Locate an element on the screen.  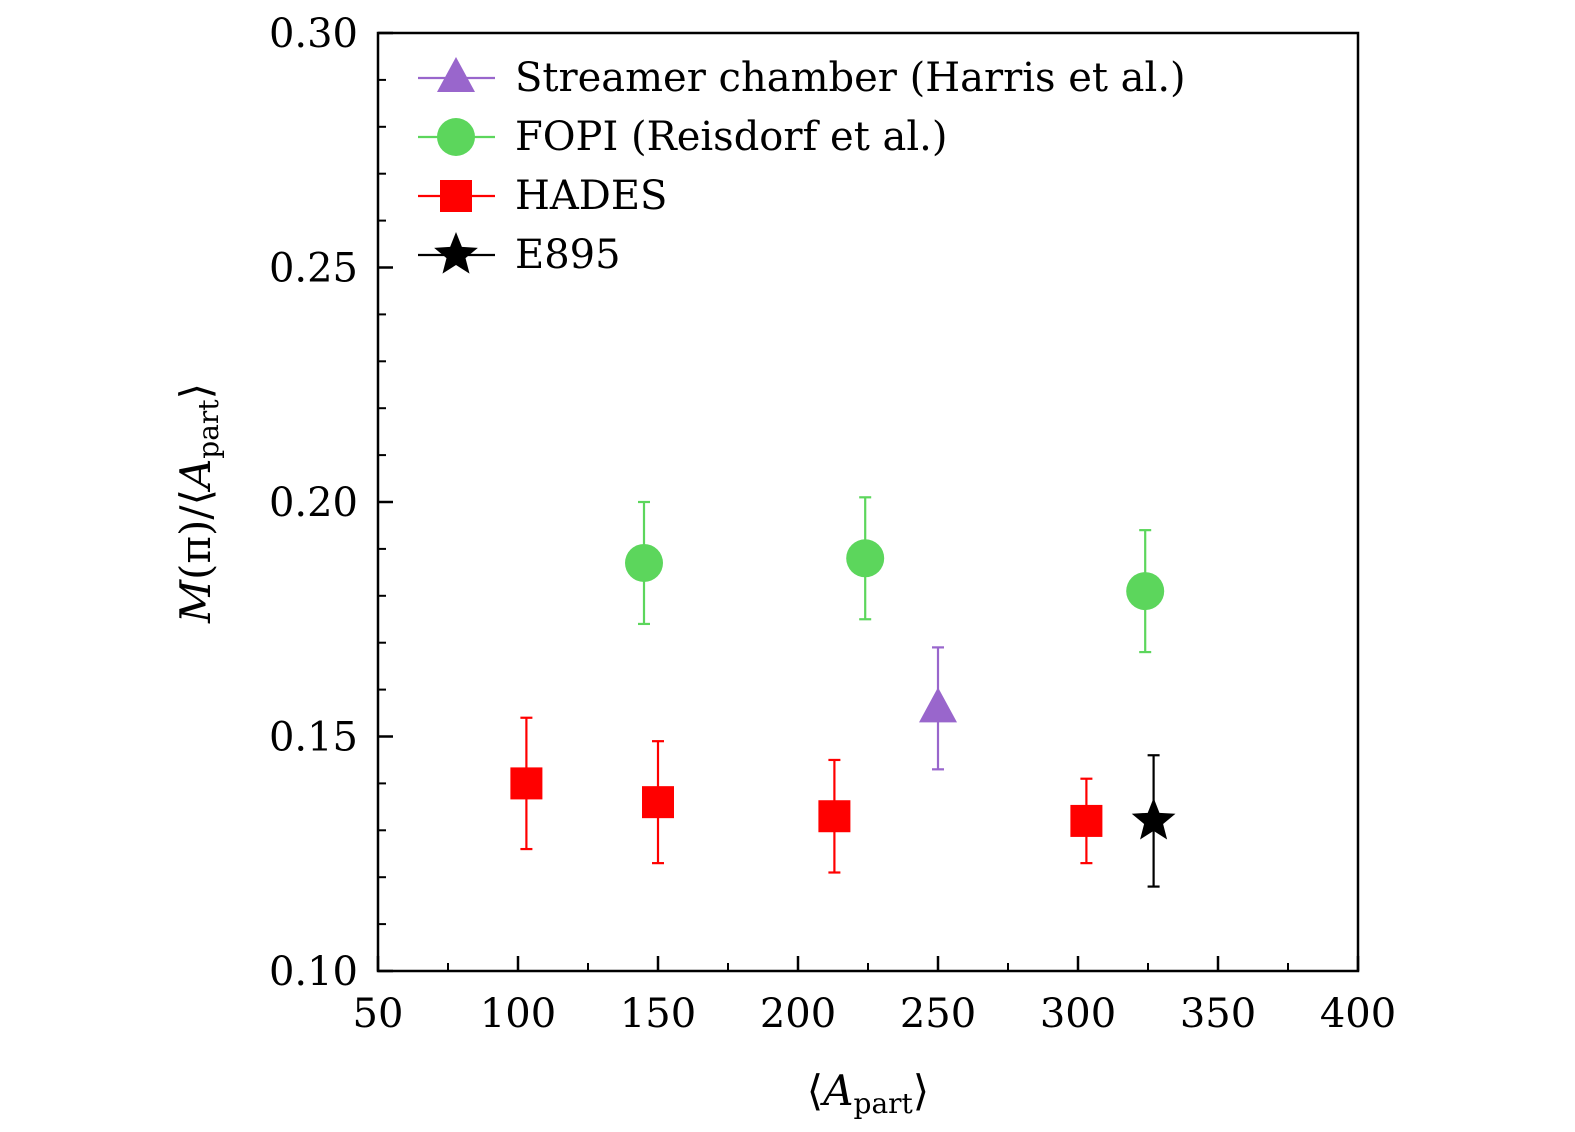
series-star is located at coordinates (1153, 821).